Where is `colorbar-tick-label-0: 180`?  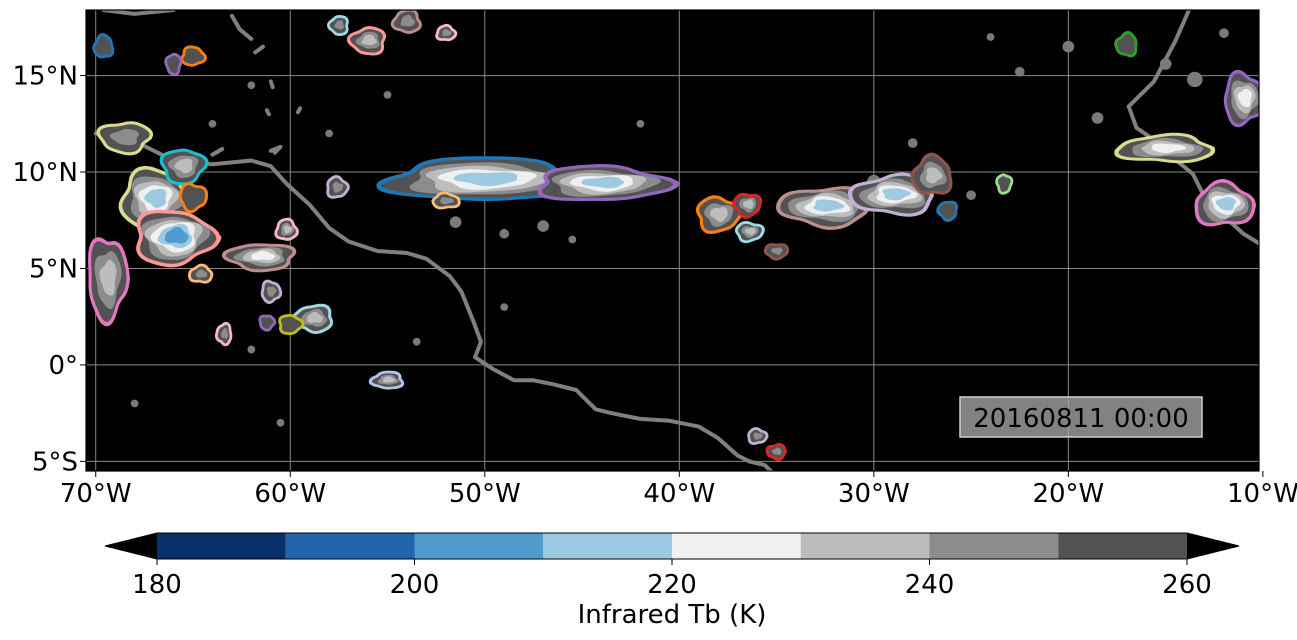
colorbar-tick-label-0: 180 is located at coordinates (157, 585).